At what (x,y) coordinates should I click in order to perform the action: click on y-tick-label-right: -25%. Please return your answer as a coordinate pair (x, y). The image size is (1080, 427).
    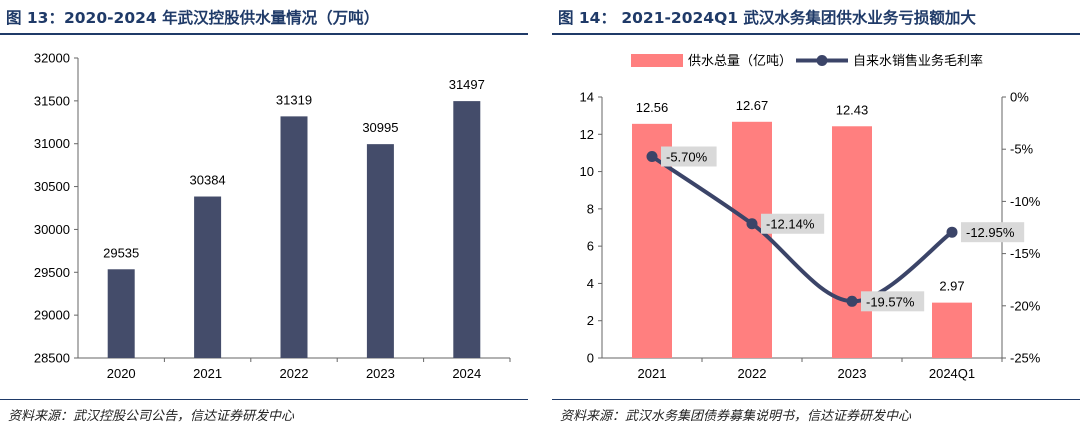
    Looking at the image, I should click on (1025, 358).